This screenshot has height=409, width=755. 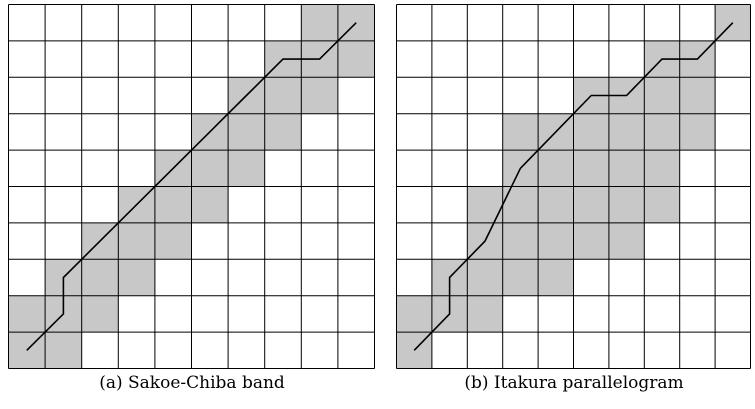 What do you see at coordinates (192, 383) in the screenshot?
I see `caption-sakoe-chiba: (a) Sakoe-Chiba band` at bounding box center [192, 383].